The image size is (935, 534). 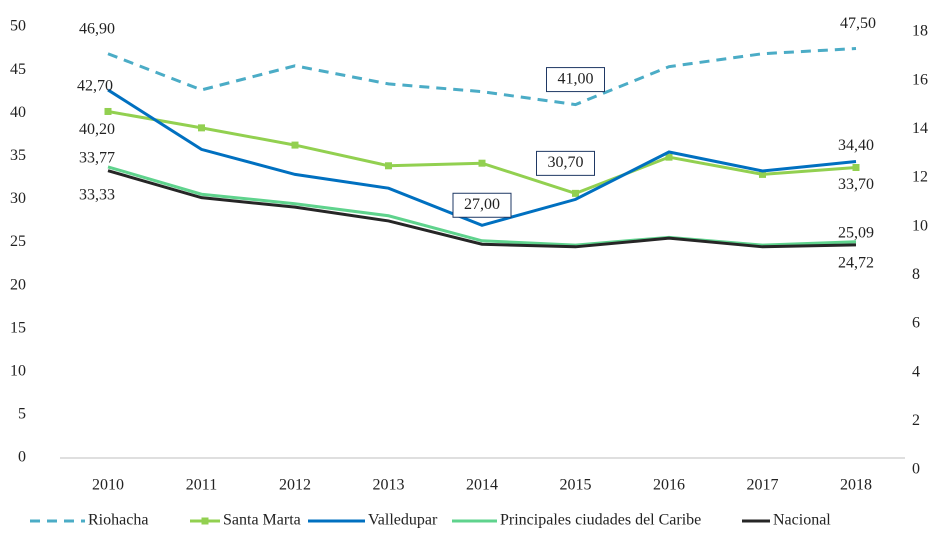 I want to click on data-label: 33,33, so click(x=97, y=194).